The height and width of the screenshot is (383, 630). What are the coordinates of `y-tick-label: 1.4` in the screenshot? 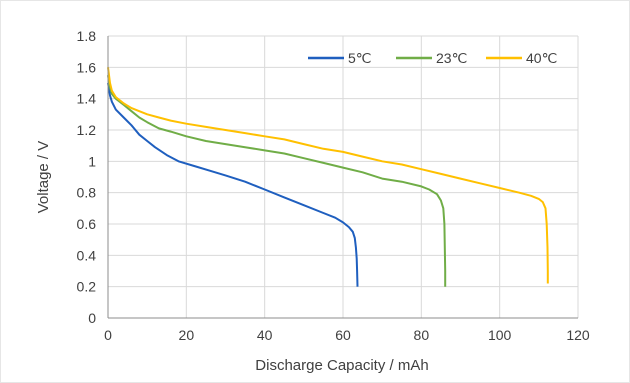 It's located at (87, 99).